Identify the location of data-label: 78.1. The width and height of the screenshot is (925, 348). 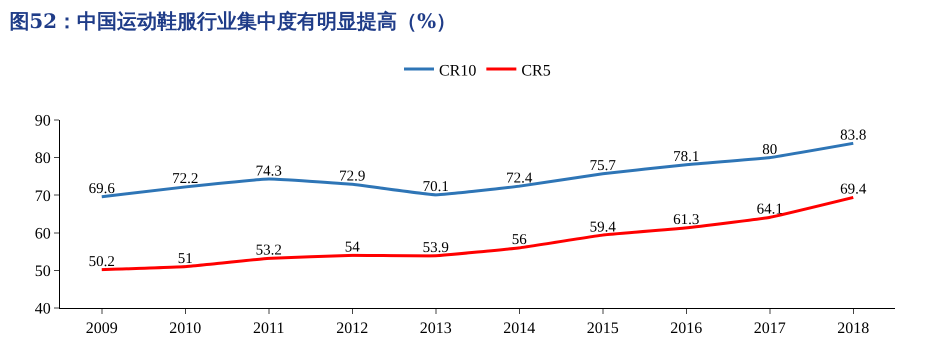
(686, 156).